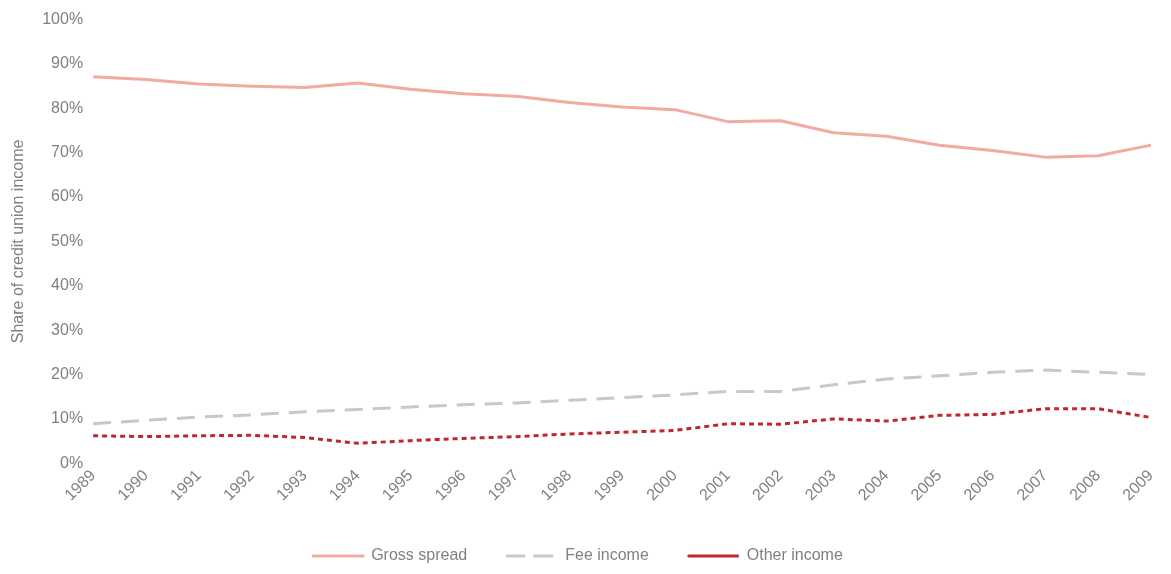  What do you see at coordinates (72, 462) in the screenshot?
I see `y-tick-label: 0%` at bounding box center [72, 462].